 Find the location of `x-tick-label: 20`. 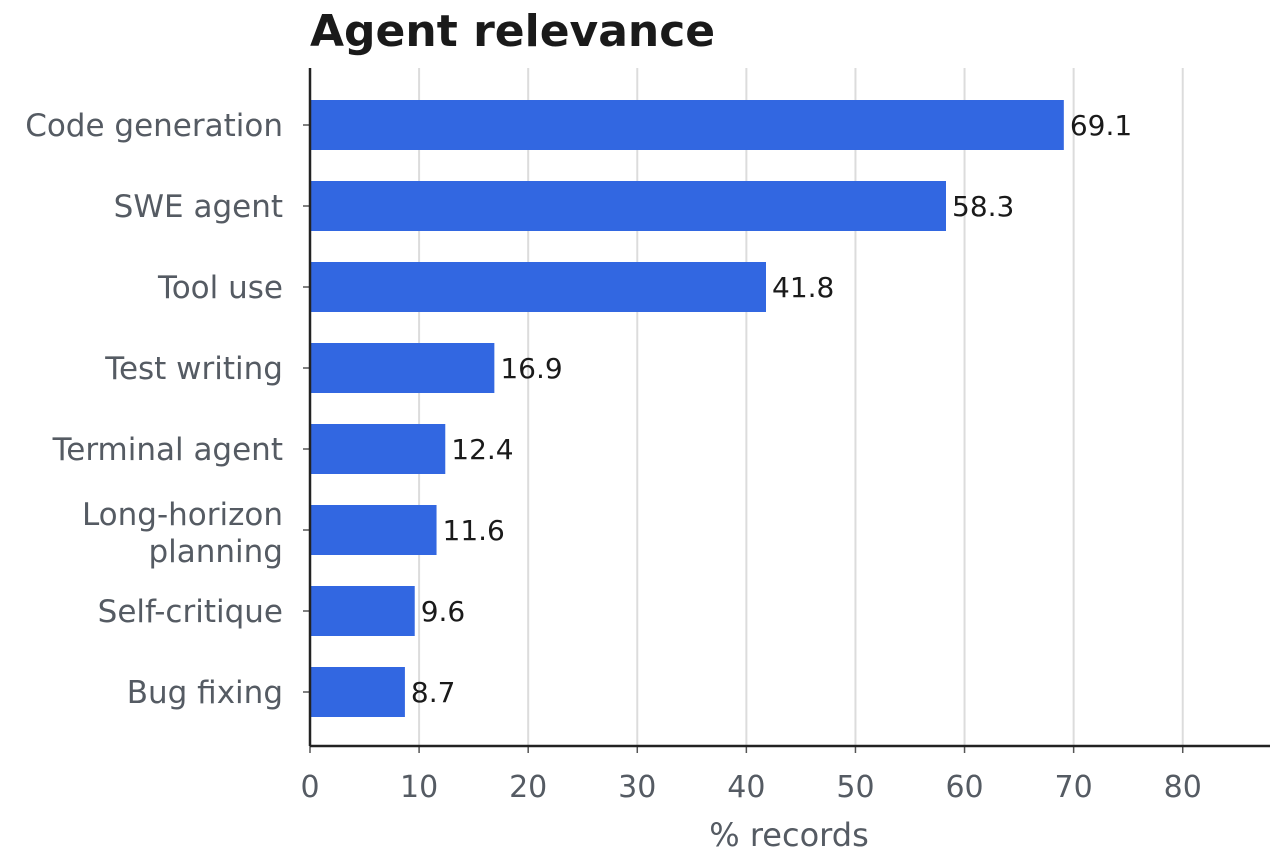

x-tick-label: 20 is located at coordinates (528, 787).